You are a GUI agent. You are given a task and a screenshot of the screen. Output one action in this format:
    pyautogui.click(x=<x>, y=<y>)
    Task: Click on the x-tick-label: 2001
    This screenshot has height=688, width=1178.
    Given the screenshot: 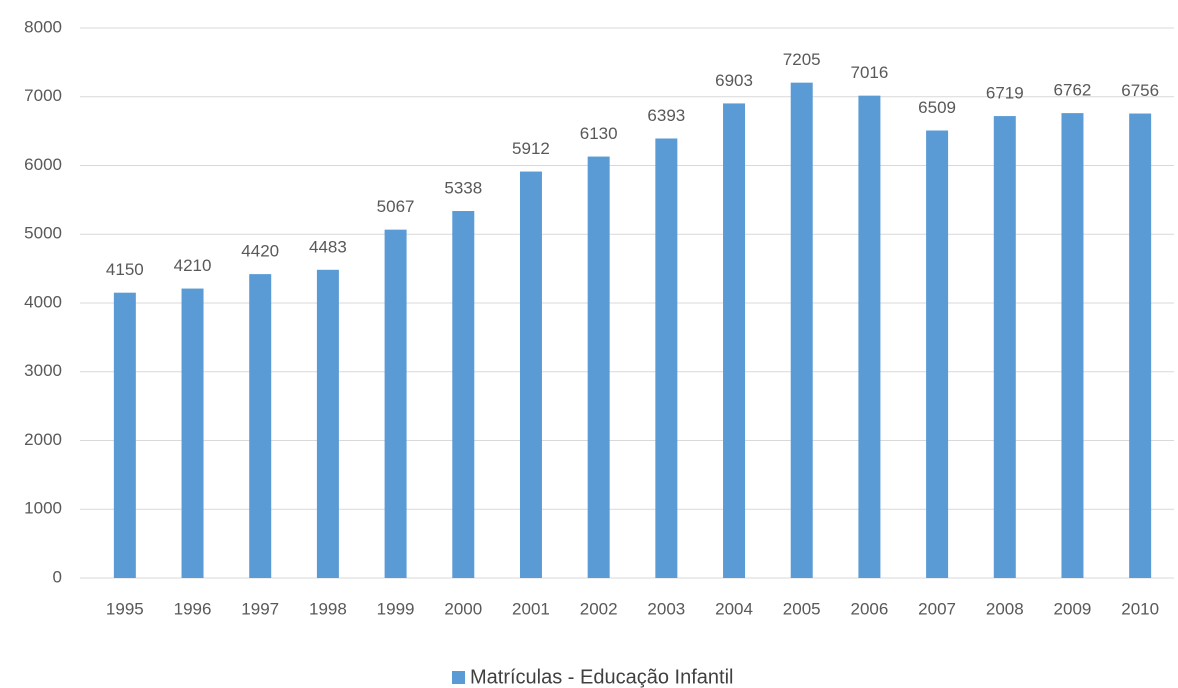 What is the action you would take?
    pyautogui.click(x=531, y=608)
    